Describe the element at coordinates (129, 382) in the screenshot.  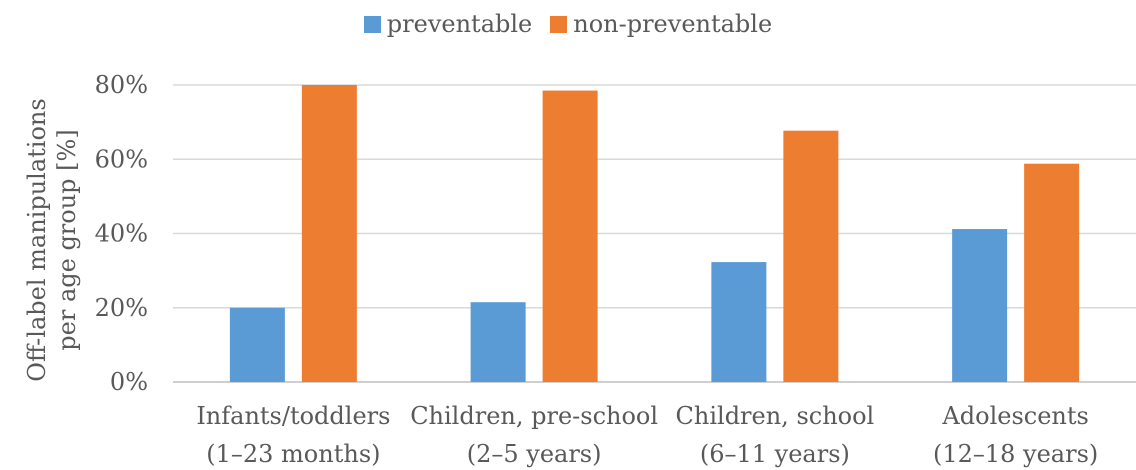
I see `y-tick-label: 0%` at that location.